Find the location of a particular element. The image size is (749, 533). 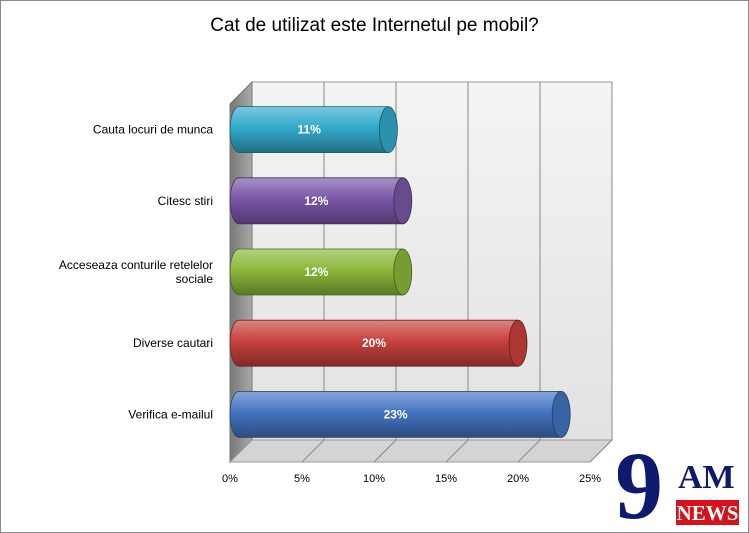

bar-3: 20% is located at coordinates (378, 343).